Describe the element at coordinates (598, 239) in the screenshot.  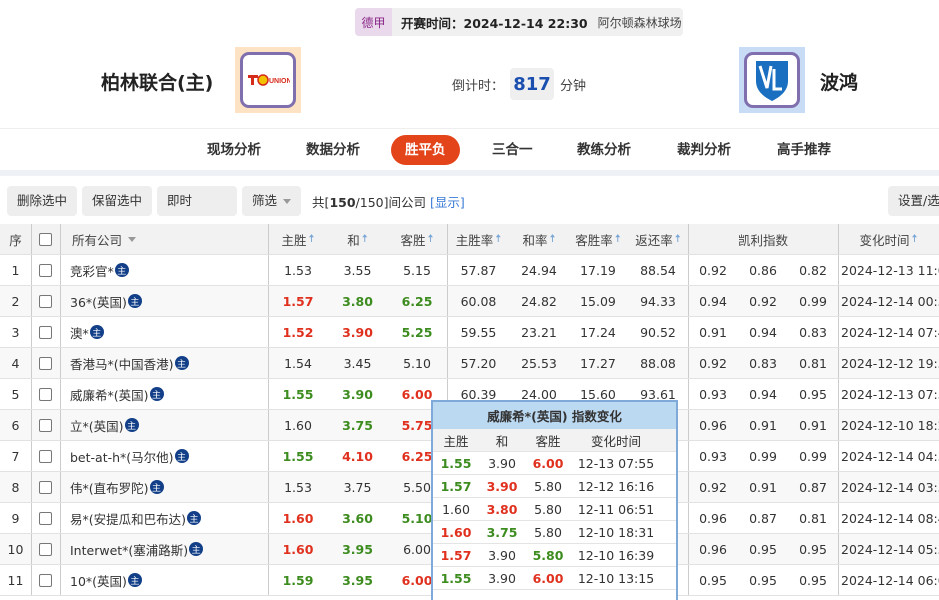
I see `sort-away-rate: 客胜率 🠅` at that location.